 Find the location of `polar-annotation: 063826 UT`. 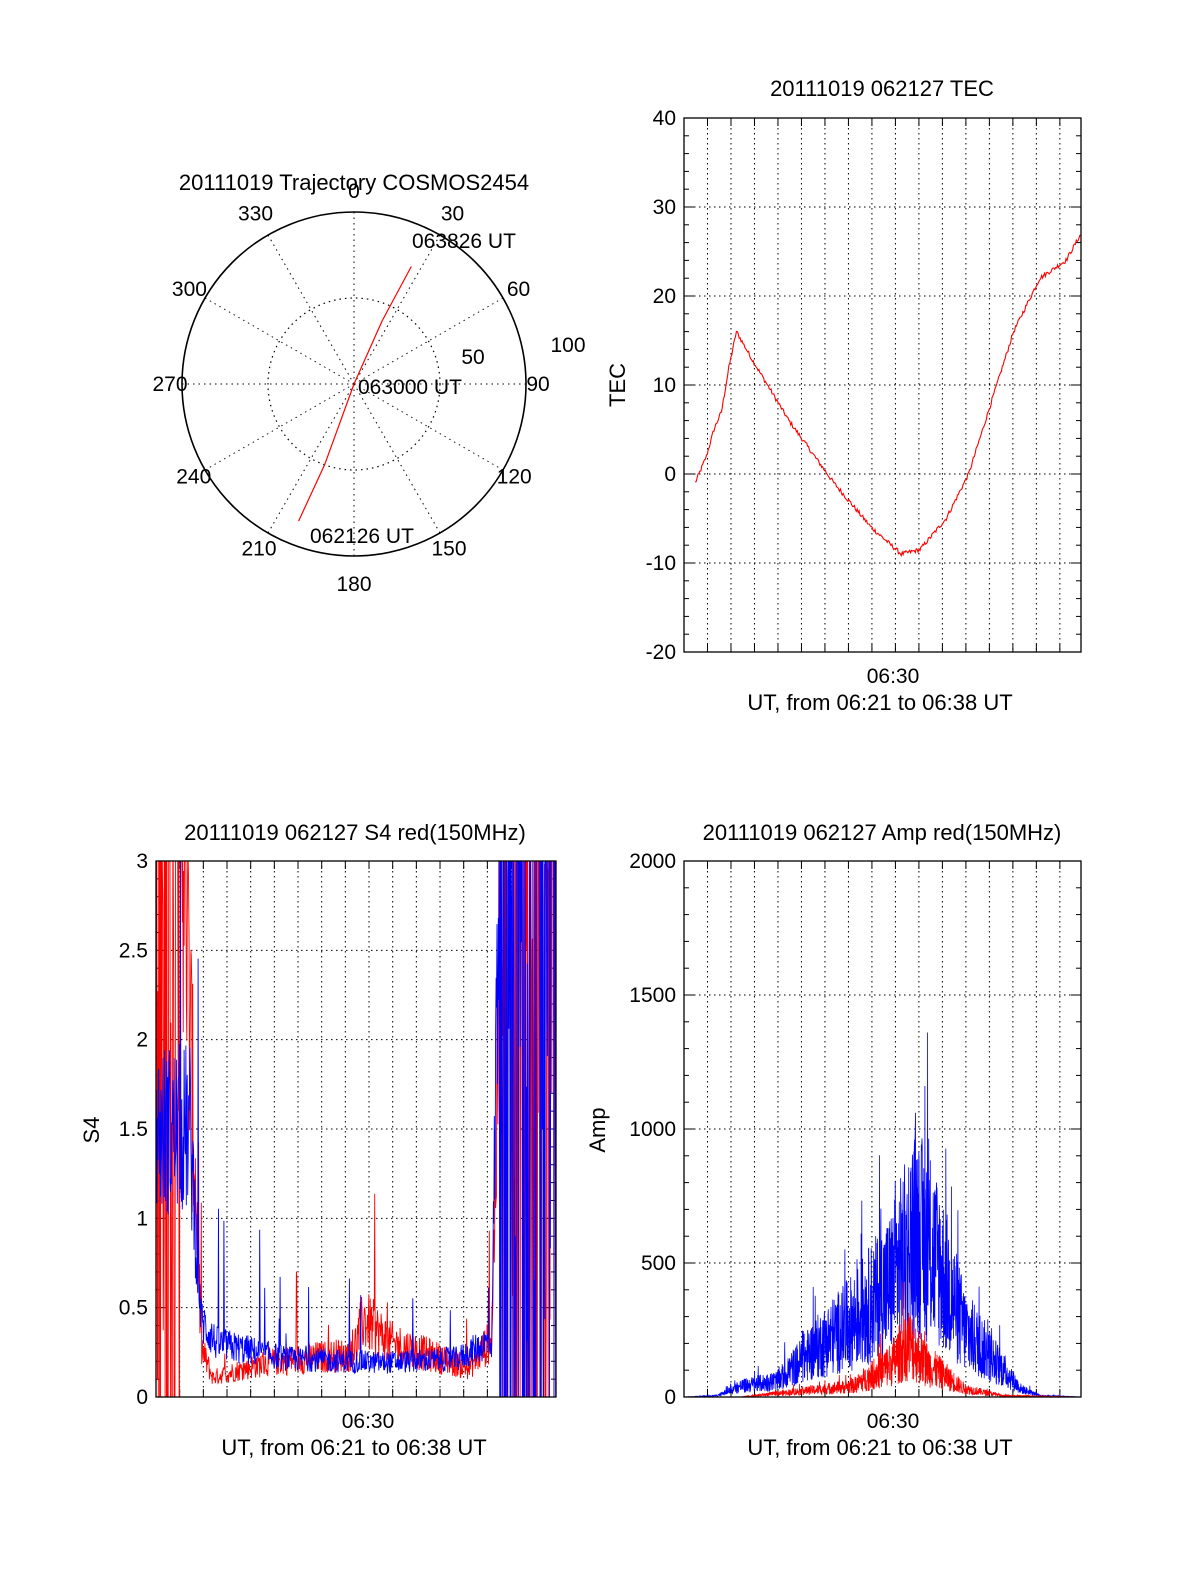

polar-annotation: 063826 UT is located at coordinates (464, 241).